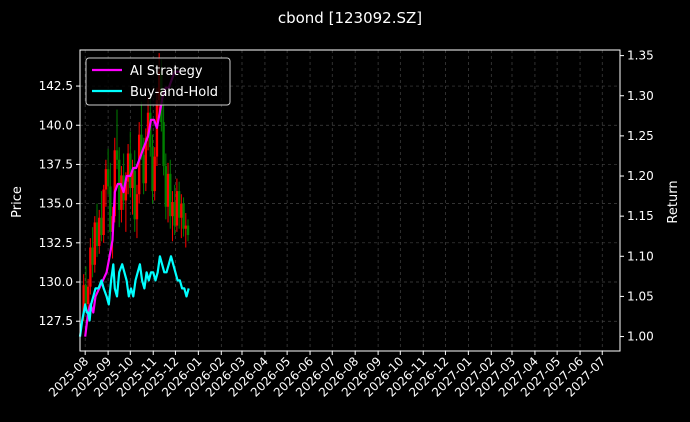  Describe the element at coordinates (640, 256) in the screenshot. I see `y2-tick-label: 1.10` at that location.